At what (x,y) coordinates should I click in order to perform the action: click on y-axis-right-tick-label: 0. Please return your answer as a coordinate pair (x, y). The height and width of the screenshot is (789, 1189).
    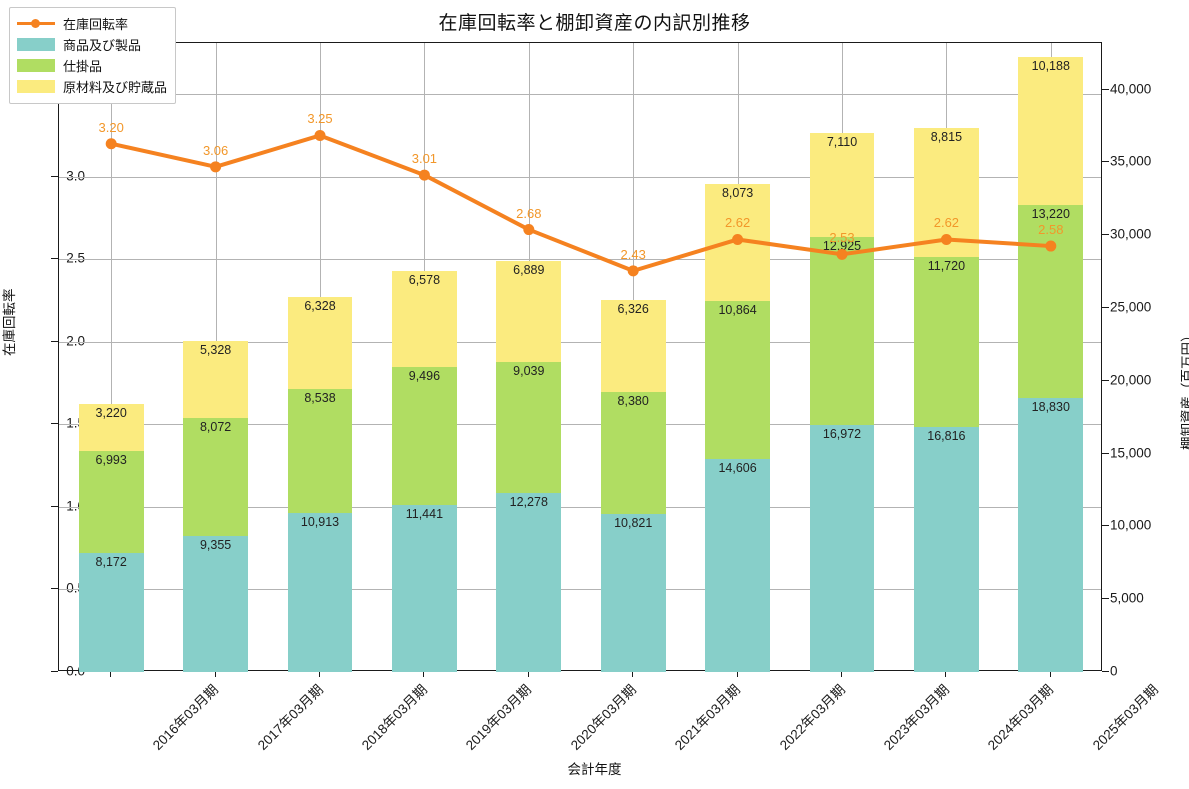
    Looking at the image, I should click on (1114, 671).